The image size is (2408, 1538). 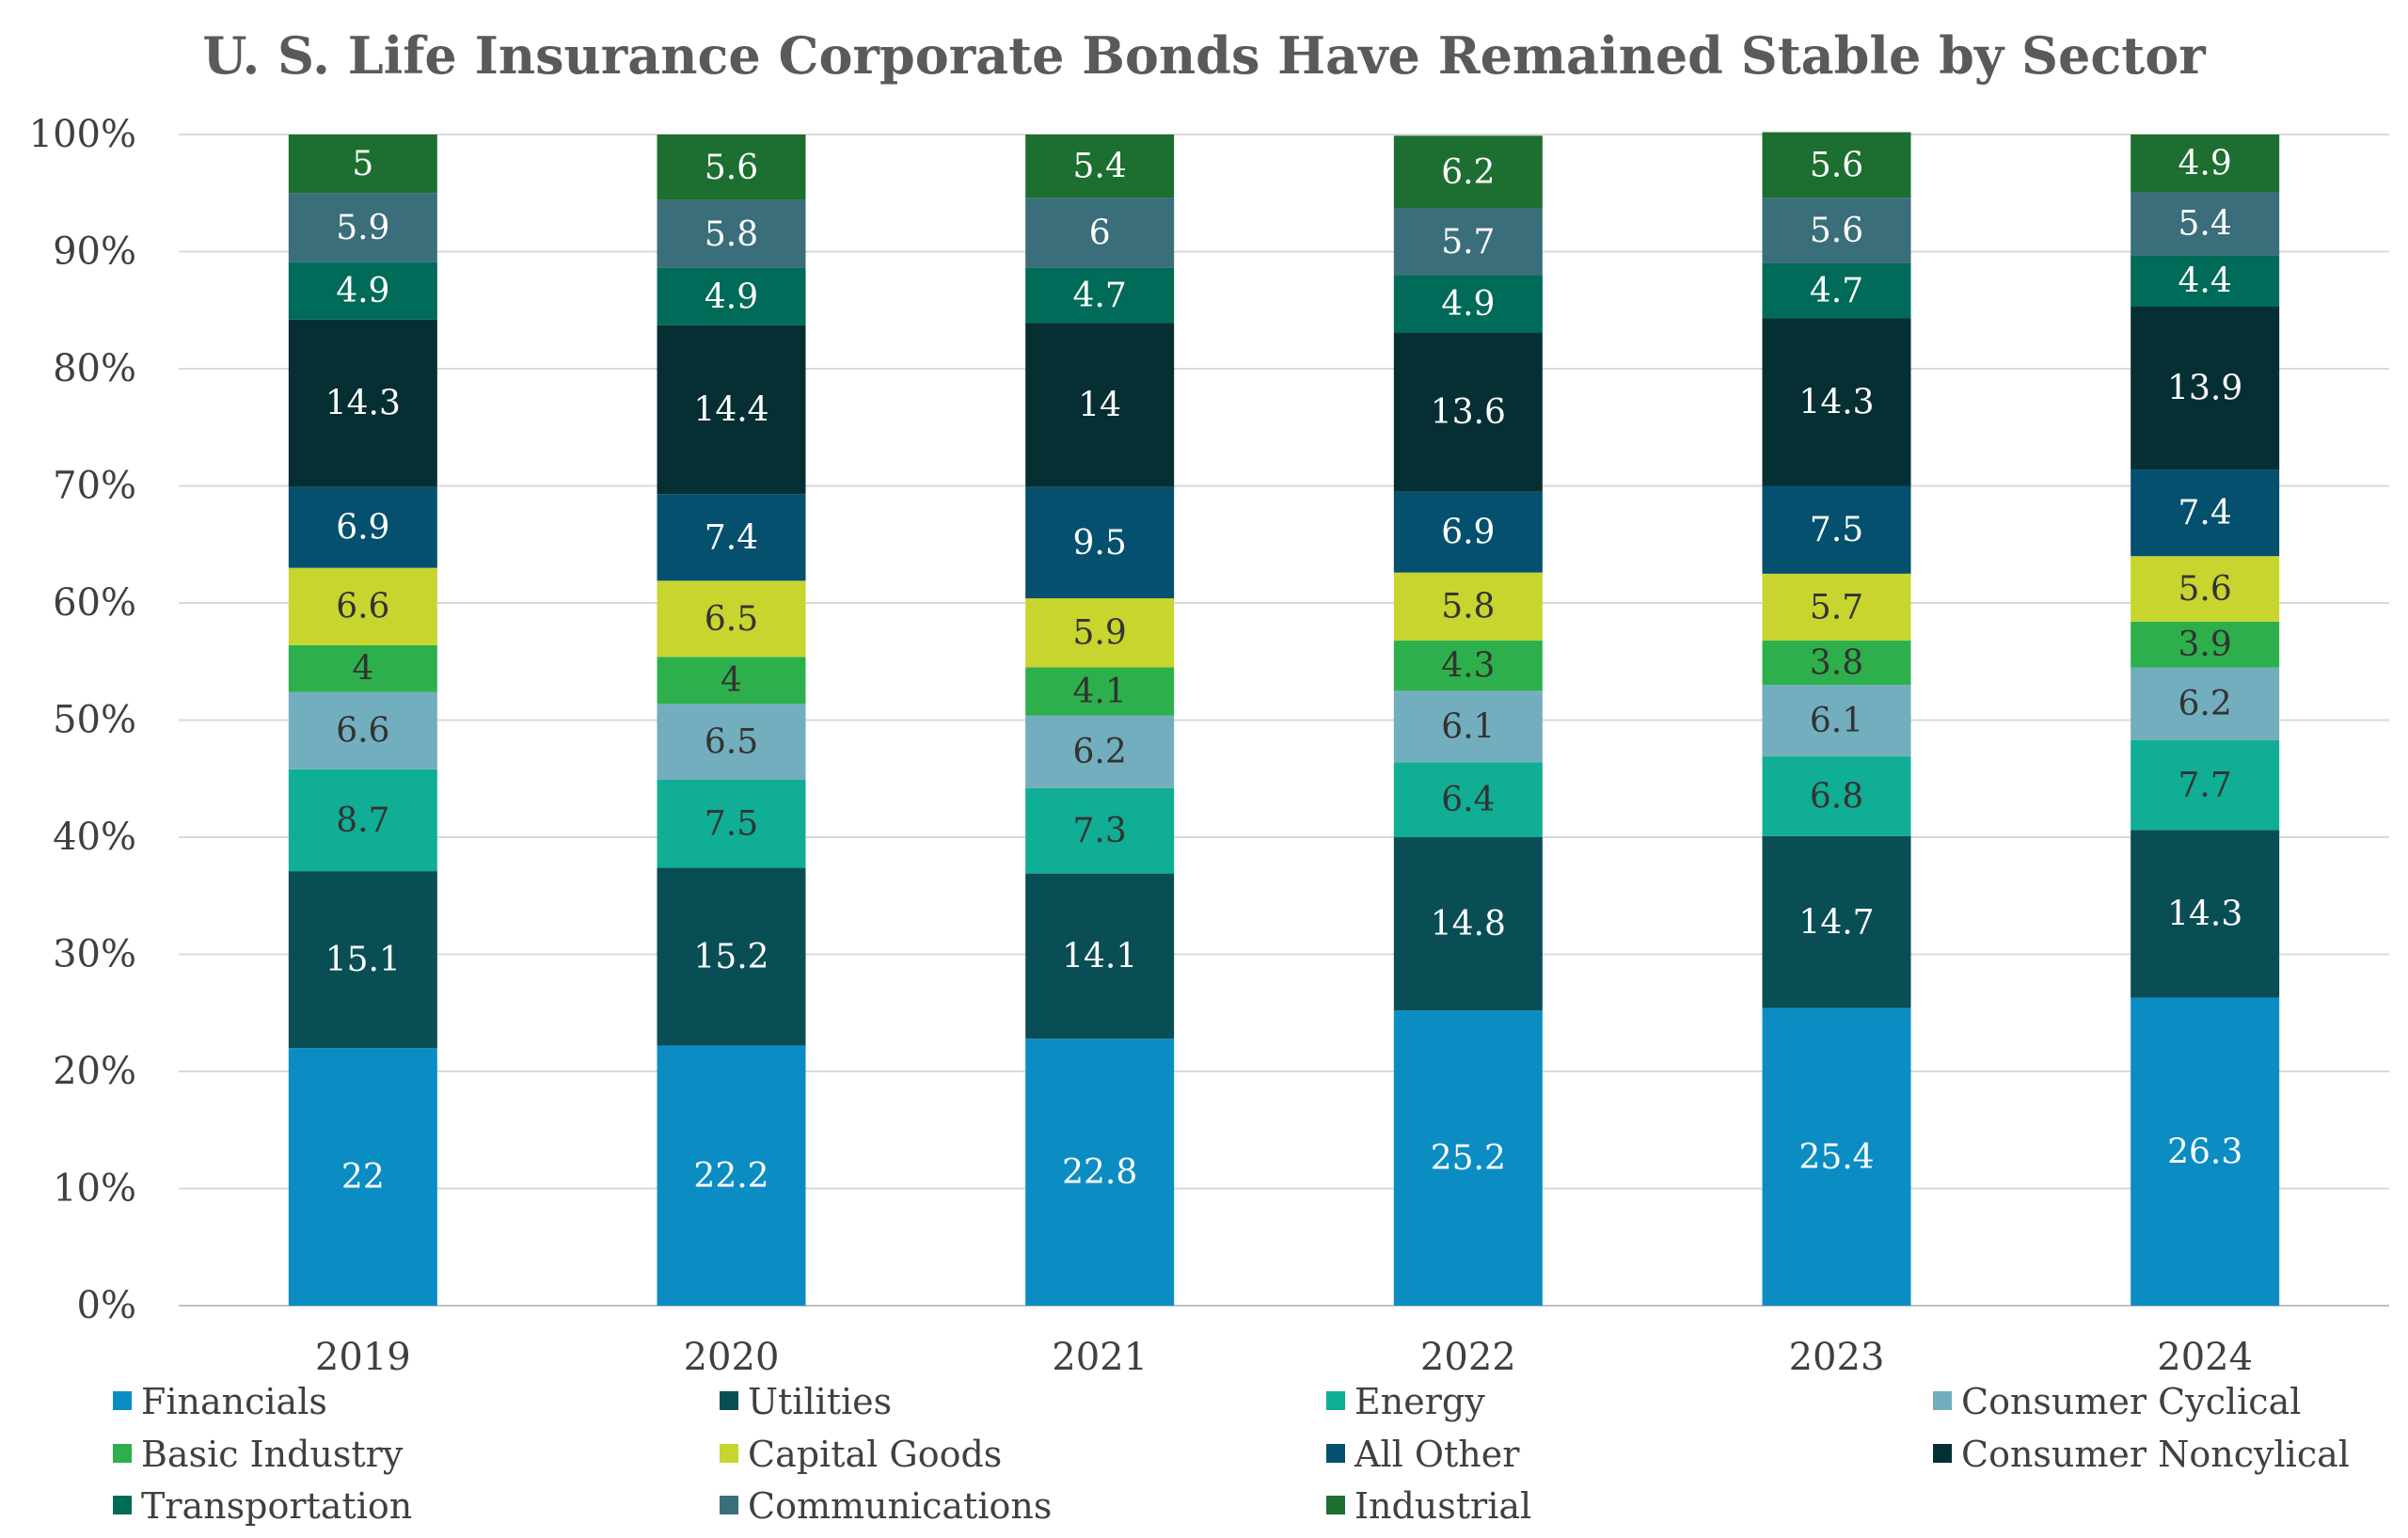 I want to click on data-label: 9.5, so click(x=1100, y=543).